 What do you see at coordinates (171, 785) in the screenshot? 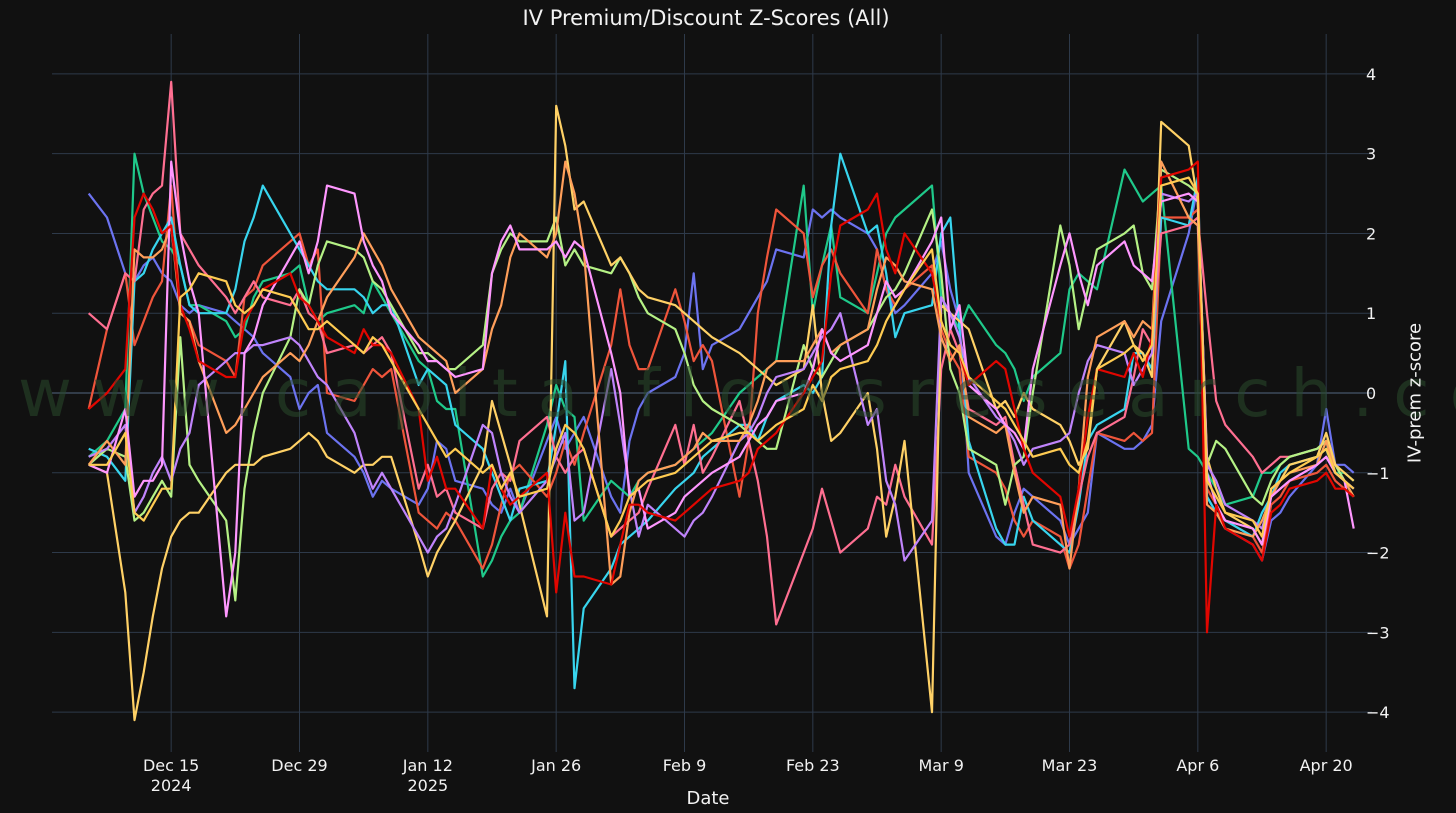
I see `x-tick-year: 2024` at bounding box center [171, 785].